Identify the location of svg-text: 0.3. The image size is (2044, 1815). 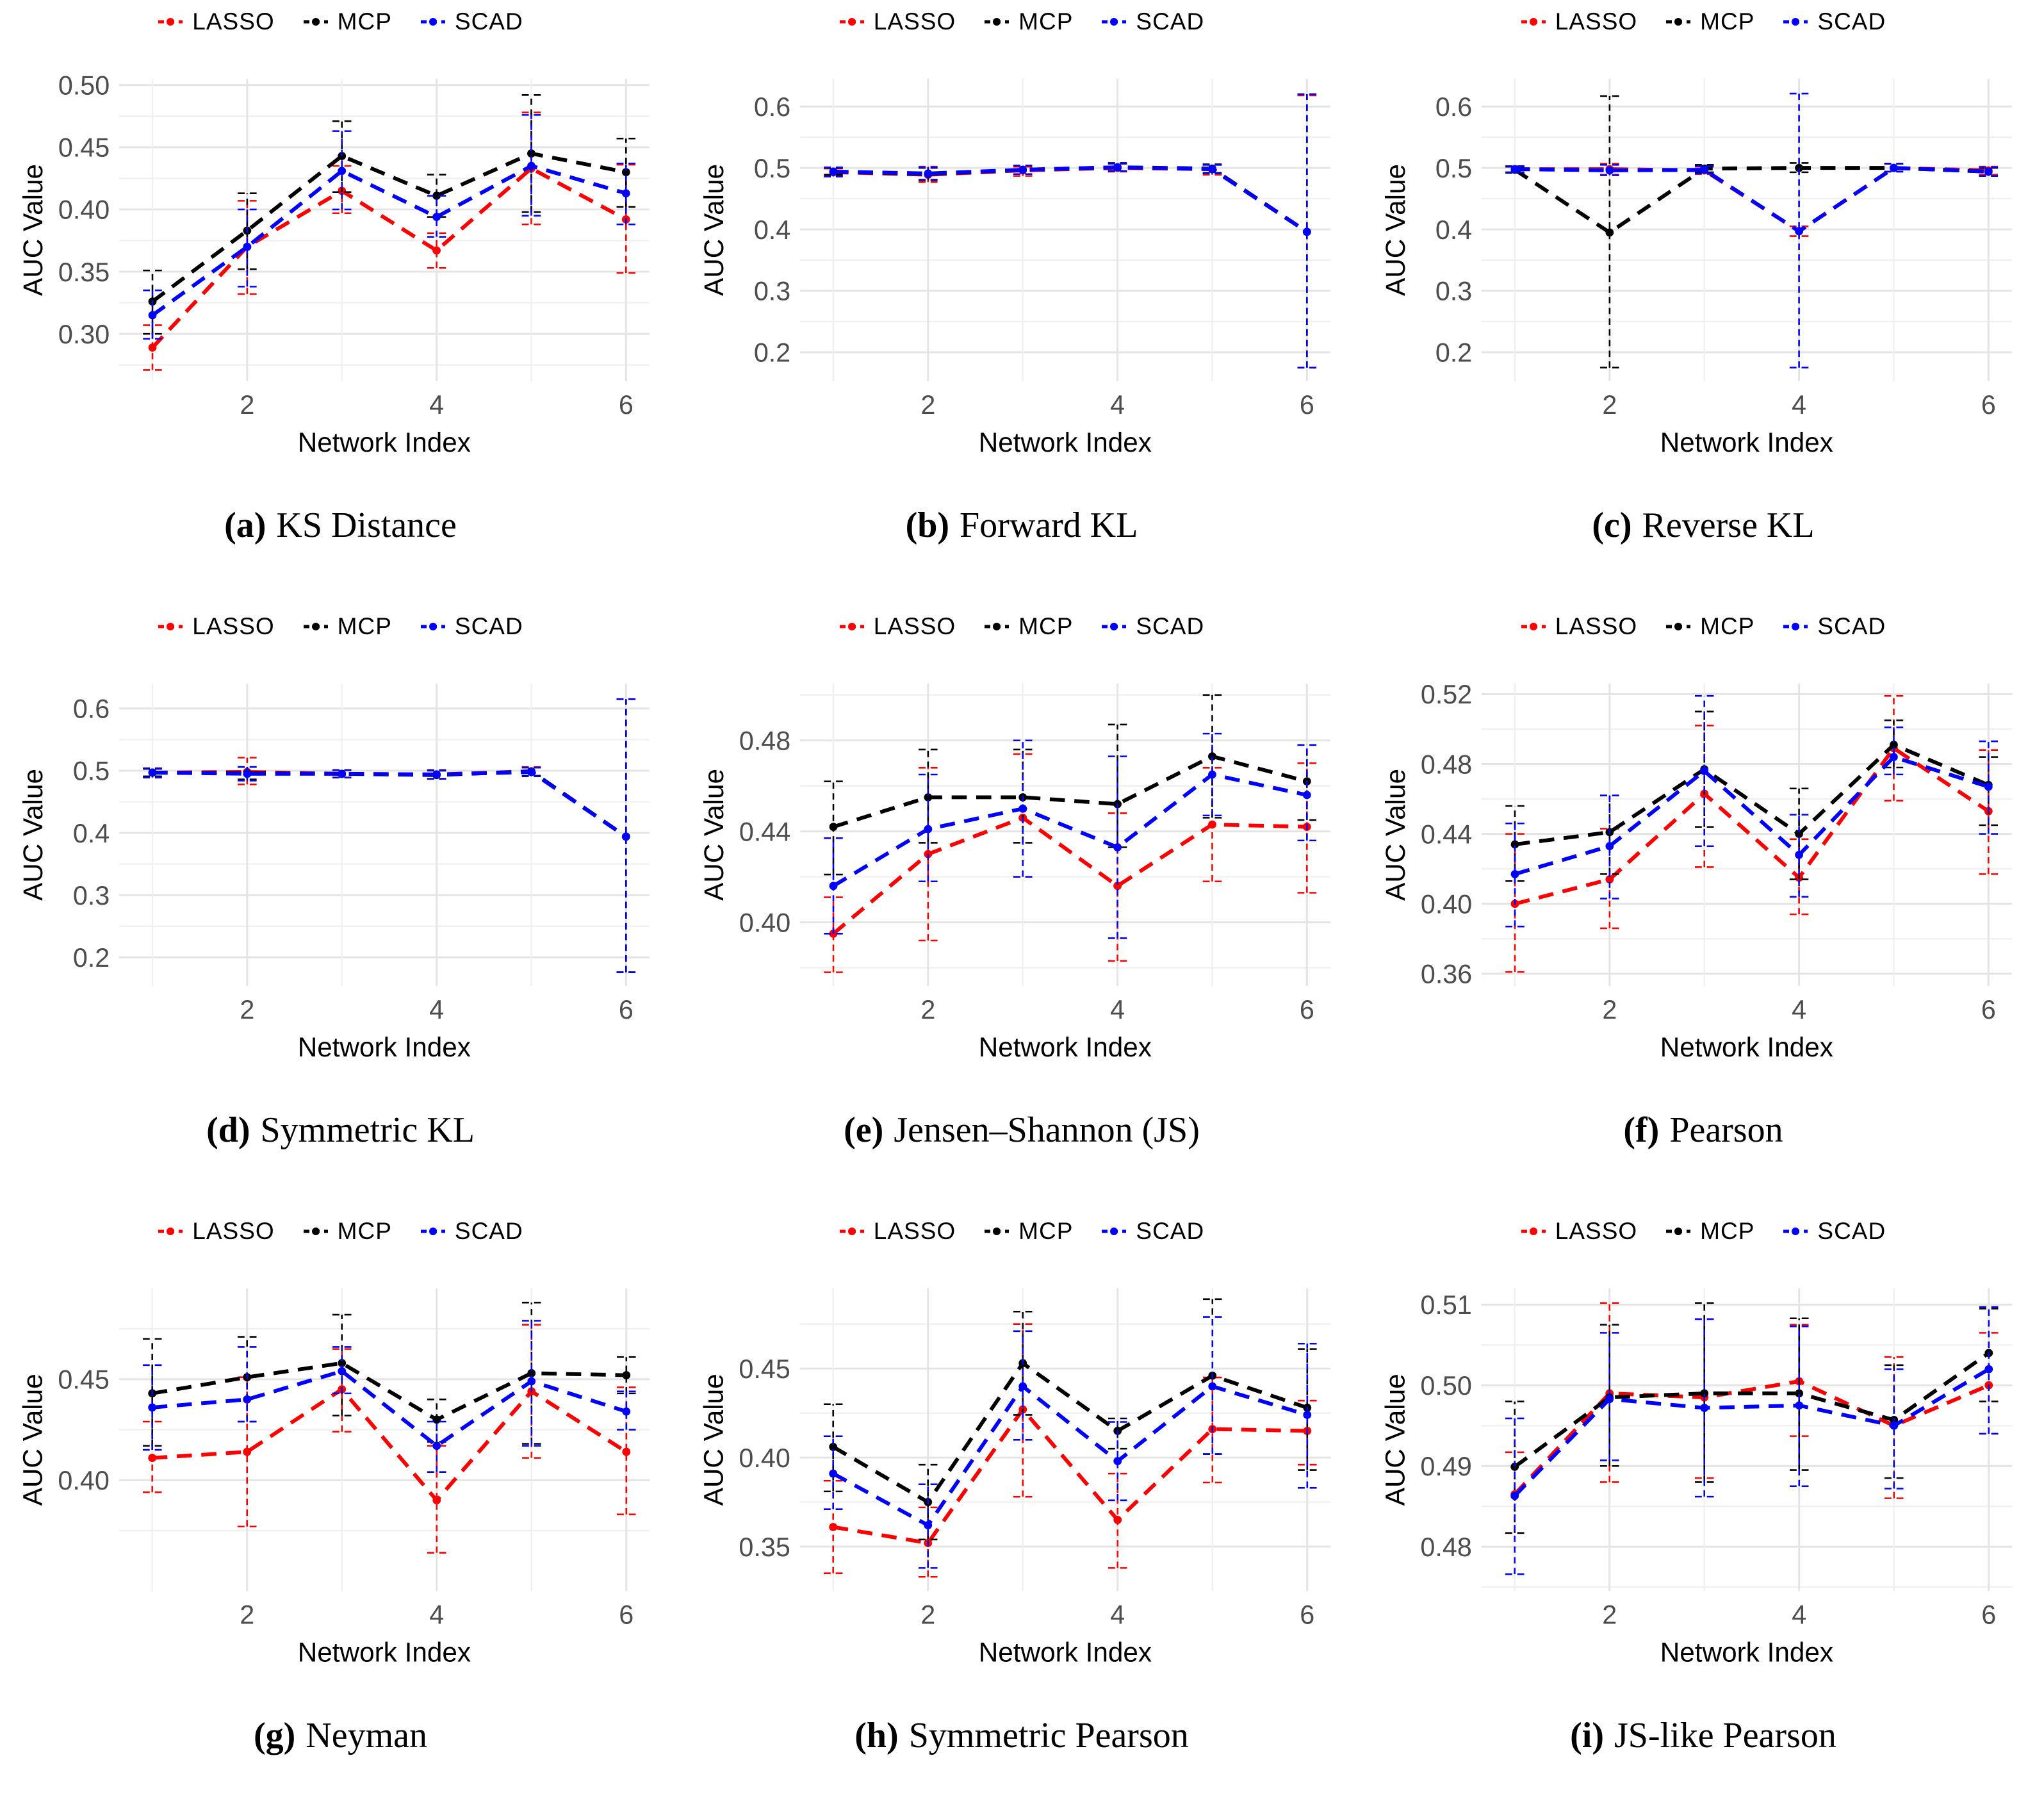
(772, 291).